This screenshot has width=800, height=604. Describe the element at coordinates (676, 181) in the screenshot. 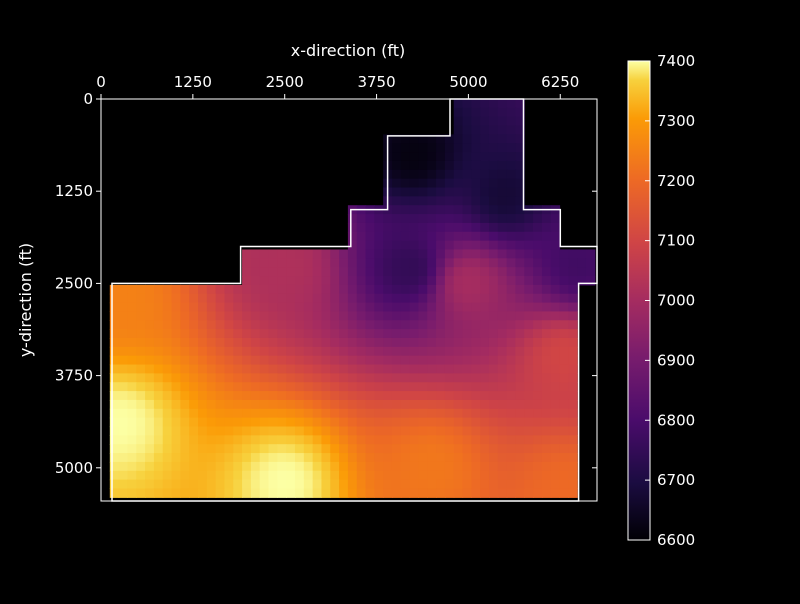

I see `colorbar-tick-label: 7200` at that location.